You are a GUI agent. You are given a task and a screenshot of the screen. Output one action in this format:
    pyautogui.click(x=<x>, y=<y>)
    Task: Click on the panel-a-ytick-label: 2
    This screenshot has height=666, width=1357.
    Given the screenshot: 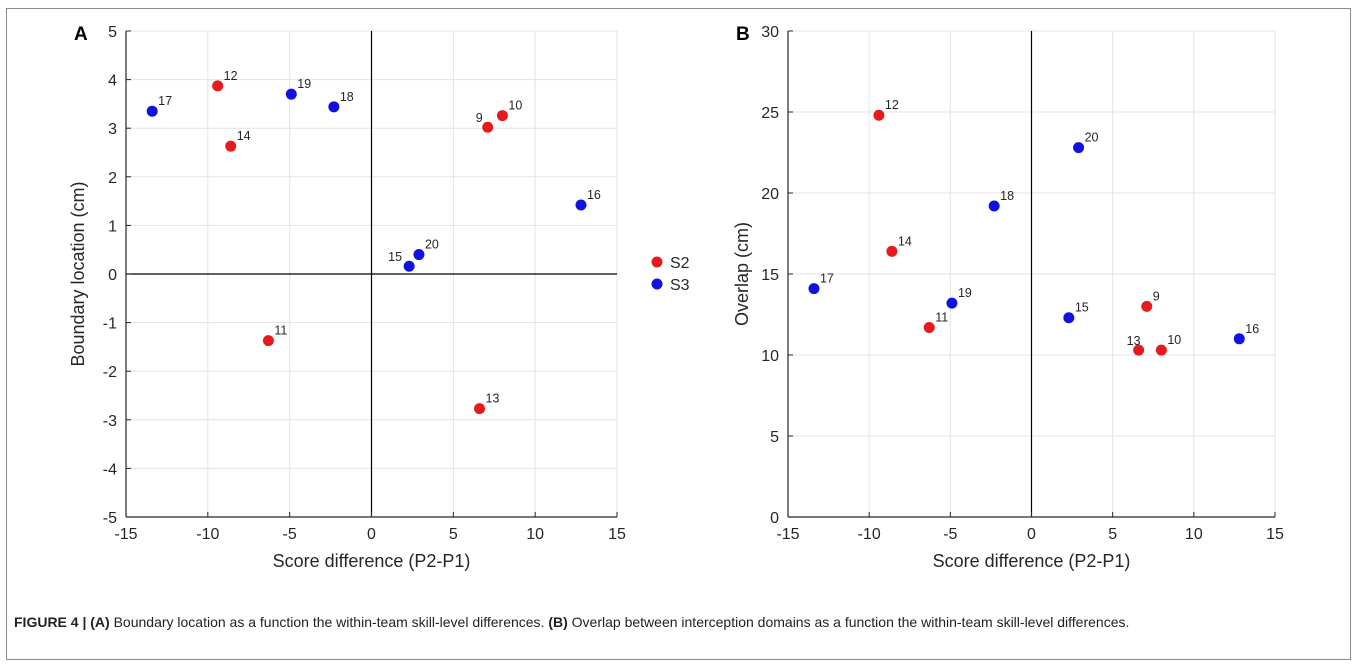 What is the action you would take?
    pyautogui.click(x=112, y=178)
    